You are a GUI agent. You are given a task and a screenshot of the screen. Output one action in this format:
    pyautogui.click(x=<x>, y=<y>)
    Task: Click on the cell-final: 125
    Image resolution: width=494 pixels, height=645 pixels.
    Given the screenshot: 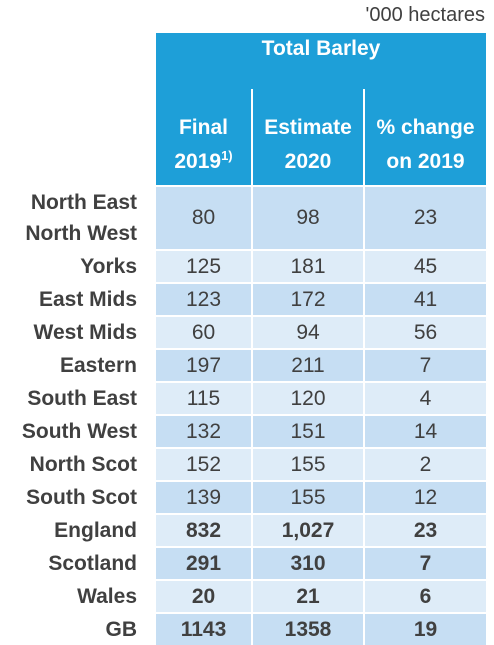 What is the action you would take?
    pyautogui.click(x=204, y=266)
    